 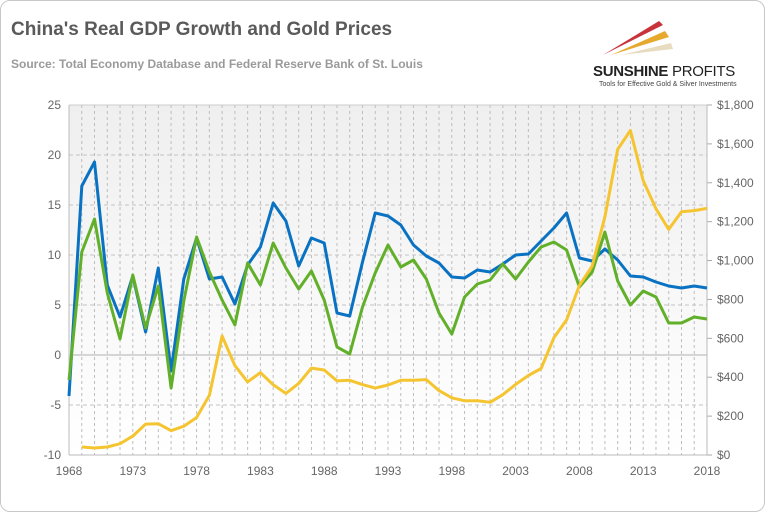 I want to click on y-left-tick-label: 25, so click(x=55, y=105).